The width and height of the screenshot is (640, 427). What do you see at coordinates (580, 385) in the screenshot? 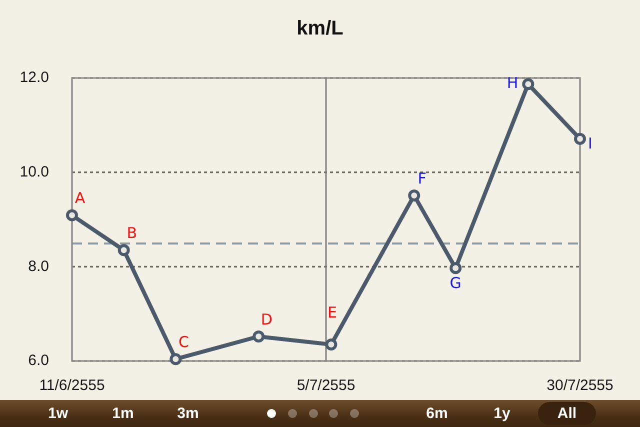
I see `x-tick-label: 30/7/2555` at bounding box center [580, 385].